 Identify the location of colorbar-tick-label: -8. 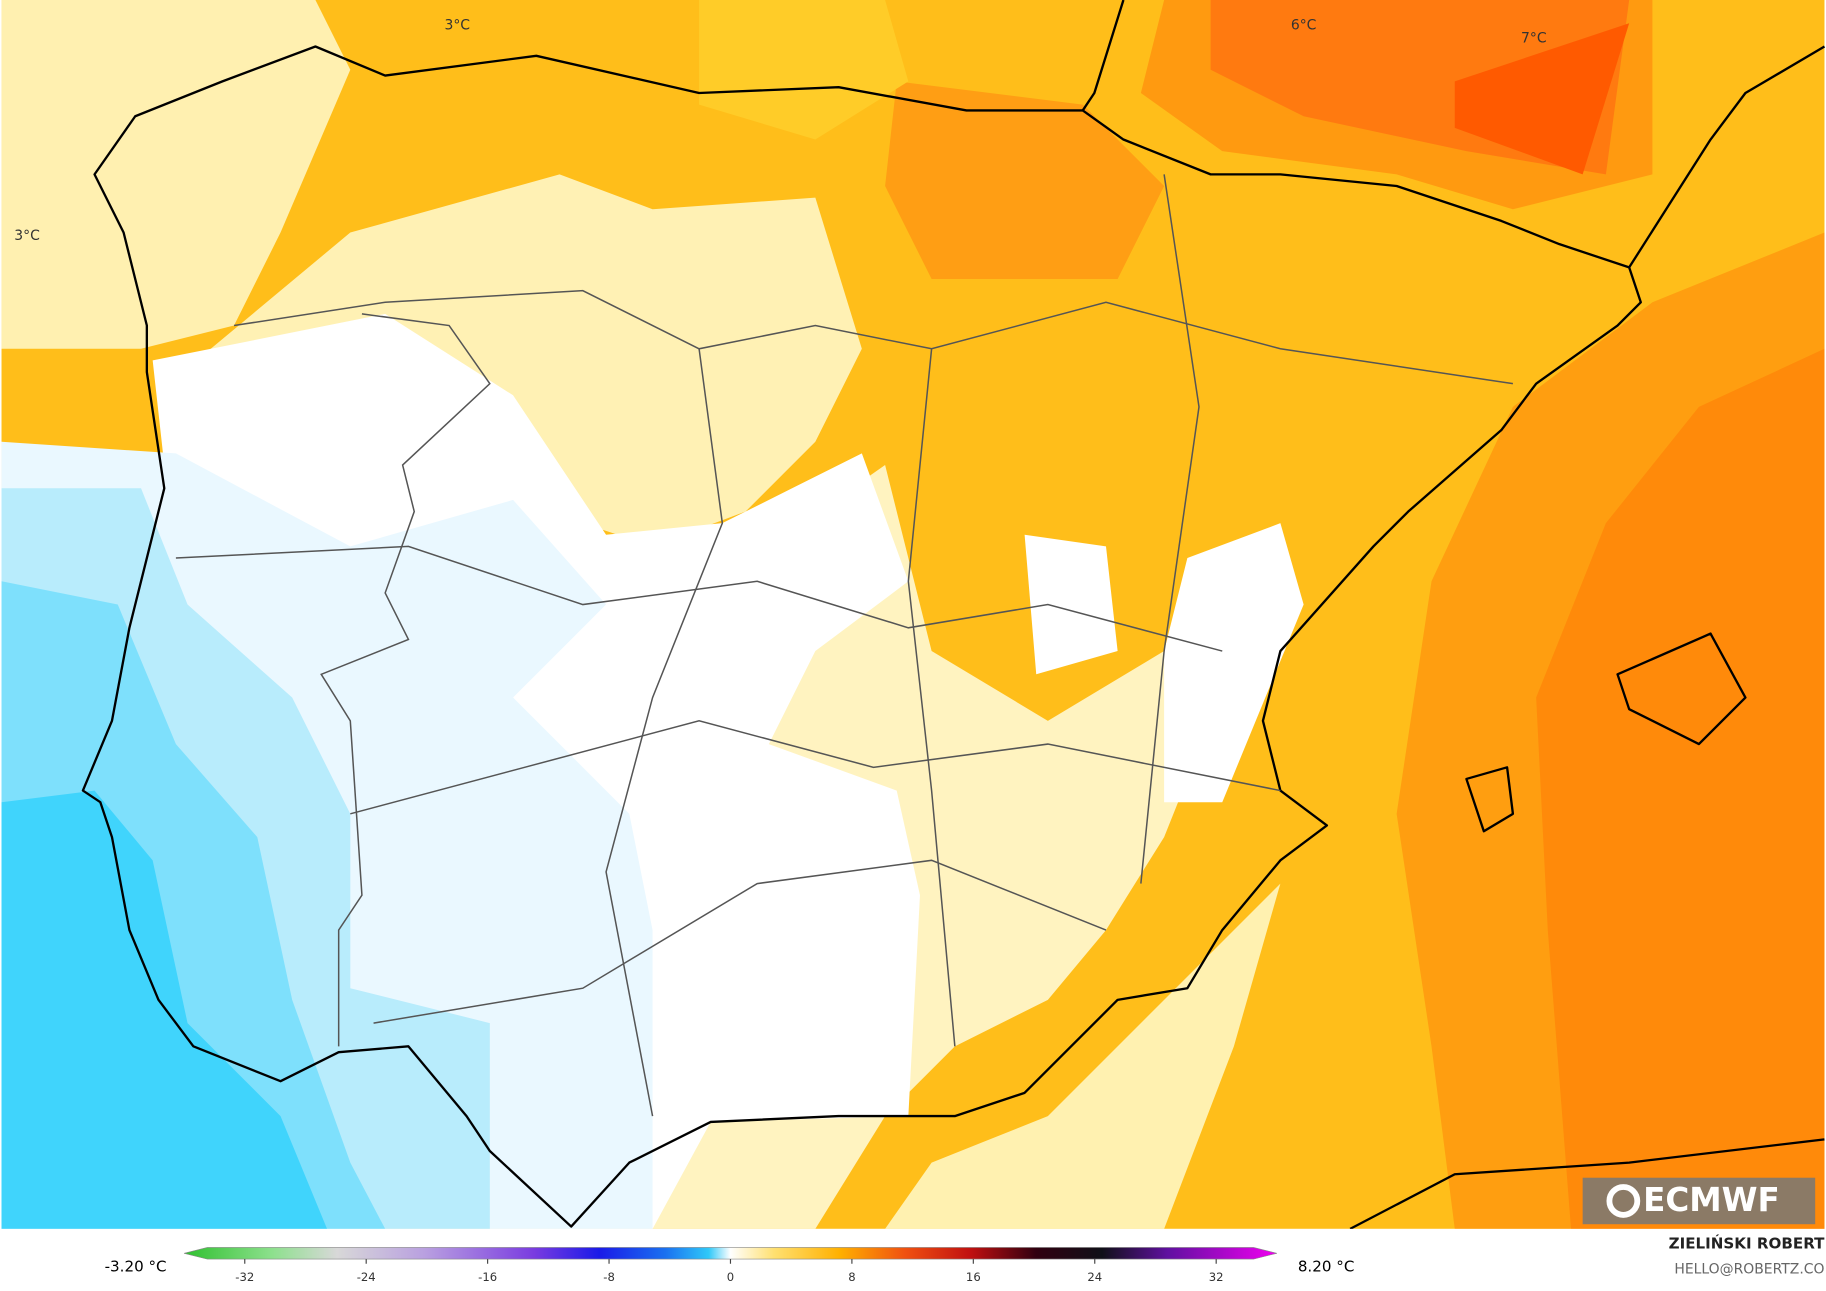
(609, 1277).